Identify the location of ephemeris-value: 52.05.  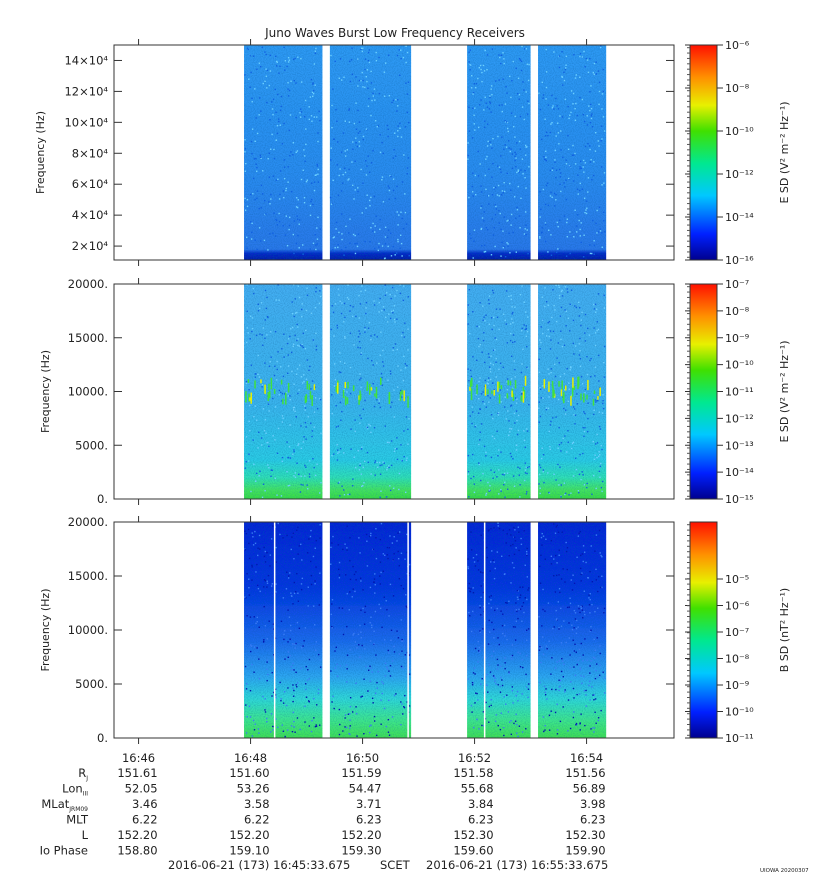
(141, 789).